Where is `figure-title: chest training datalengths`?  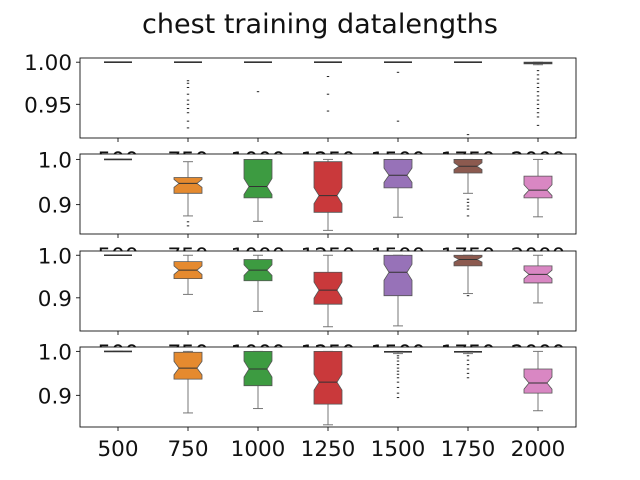
figure-title: chest training datalengths is located at coordinates (320, 24).